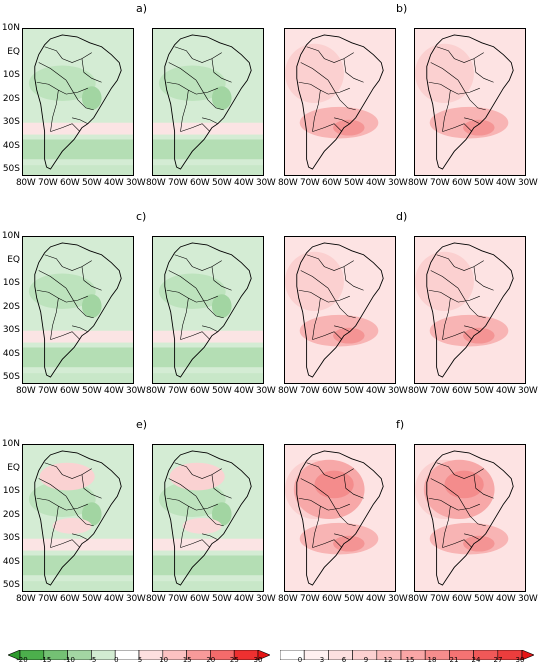 The width and height of the screenshot is (539, 664). I want to click on colorbar-left, so click(139, 650).